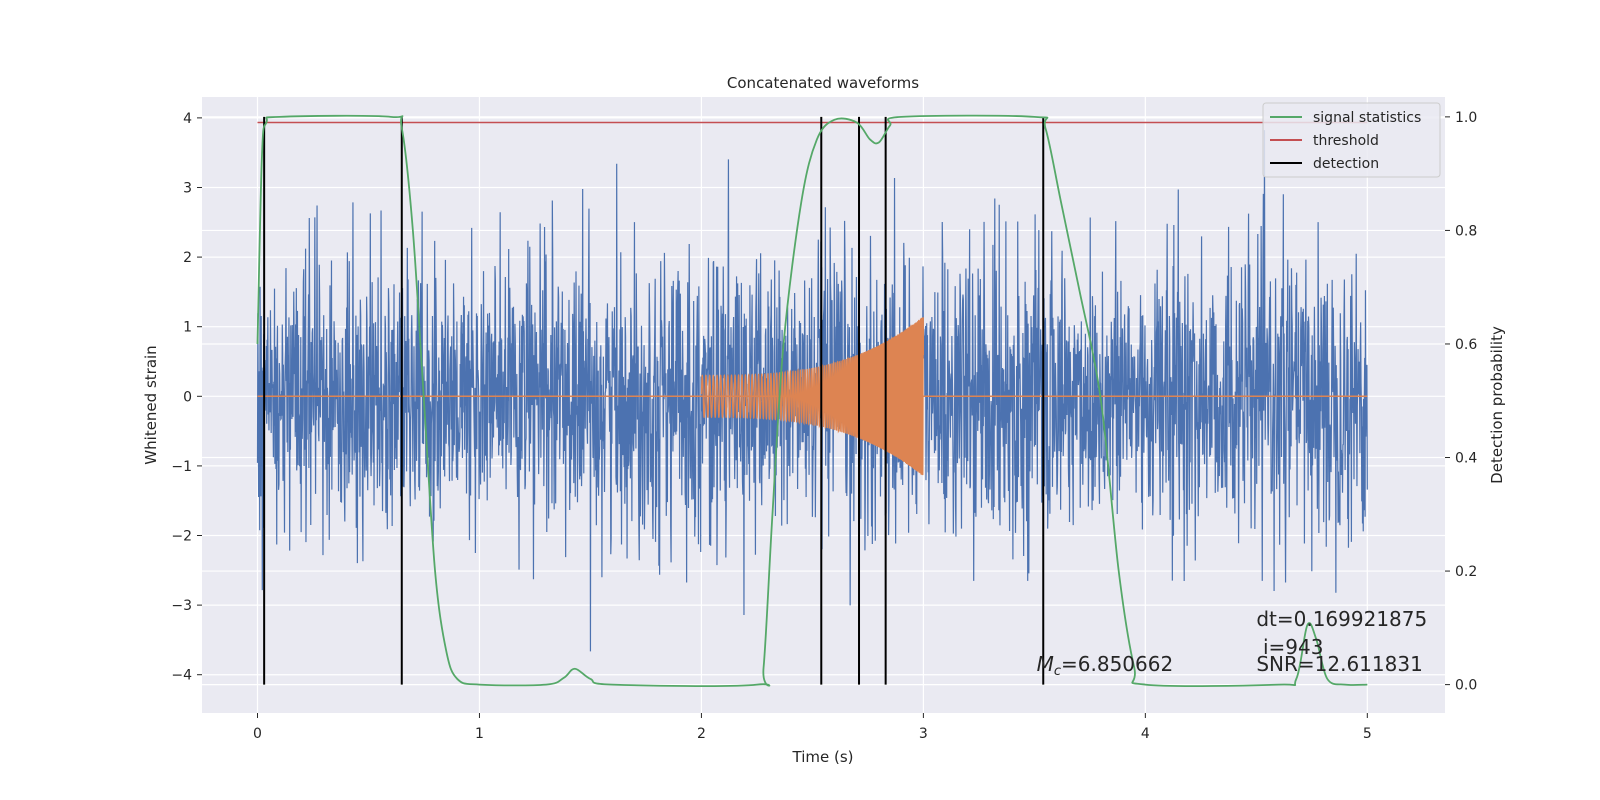 The width and height of the screenshot is (1600, 800). What do you see at coordinates (1293, 647) in the screenshot?
I see `annotation-text: i=943` at bounding box center [1293, 647].